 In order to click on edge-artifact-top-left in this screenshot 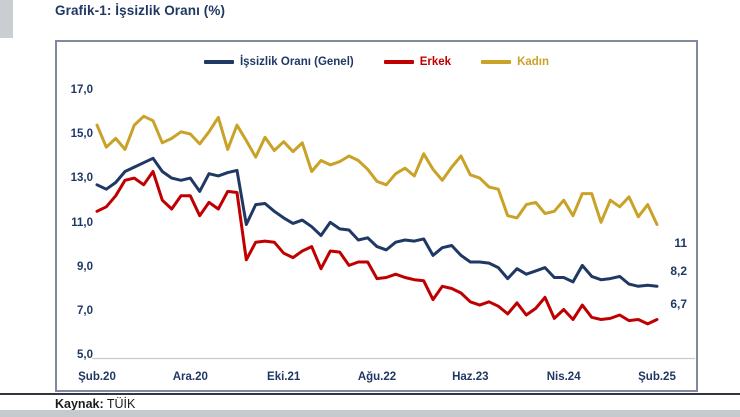, I will do `click(6, 19)`.